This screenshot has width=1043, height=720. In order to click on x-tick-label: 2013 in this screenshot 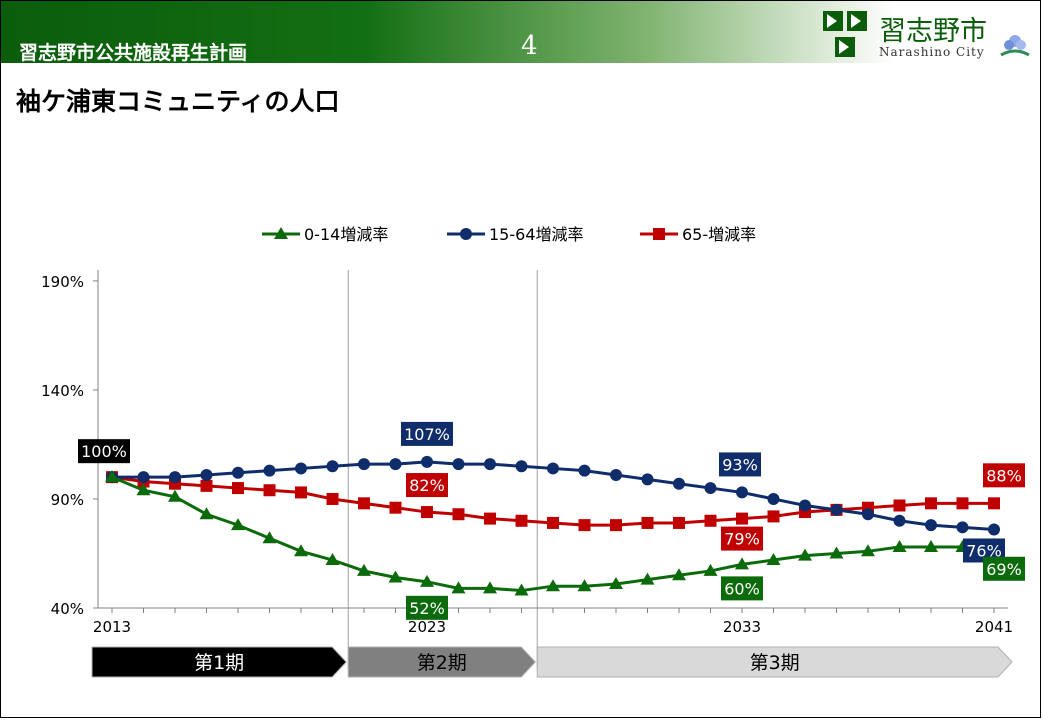, I will do `click(112, 627)`.